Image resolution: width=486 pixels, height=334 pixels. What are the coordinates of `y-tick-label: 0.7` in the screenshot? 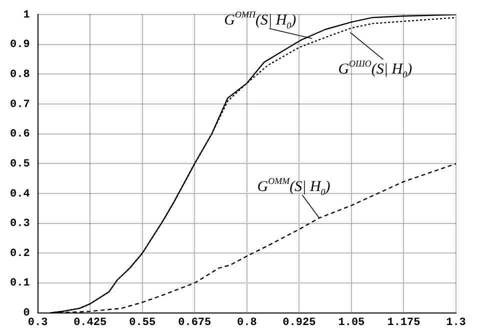 It's located at (20, 104).